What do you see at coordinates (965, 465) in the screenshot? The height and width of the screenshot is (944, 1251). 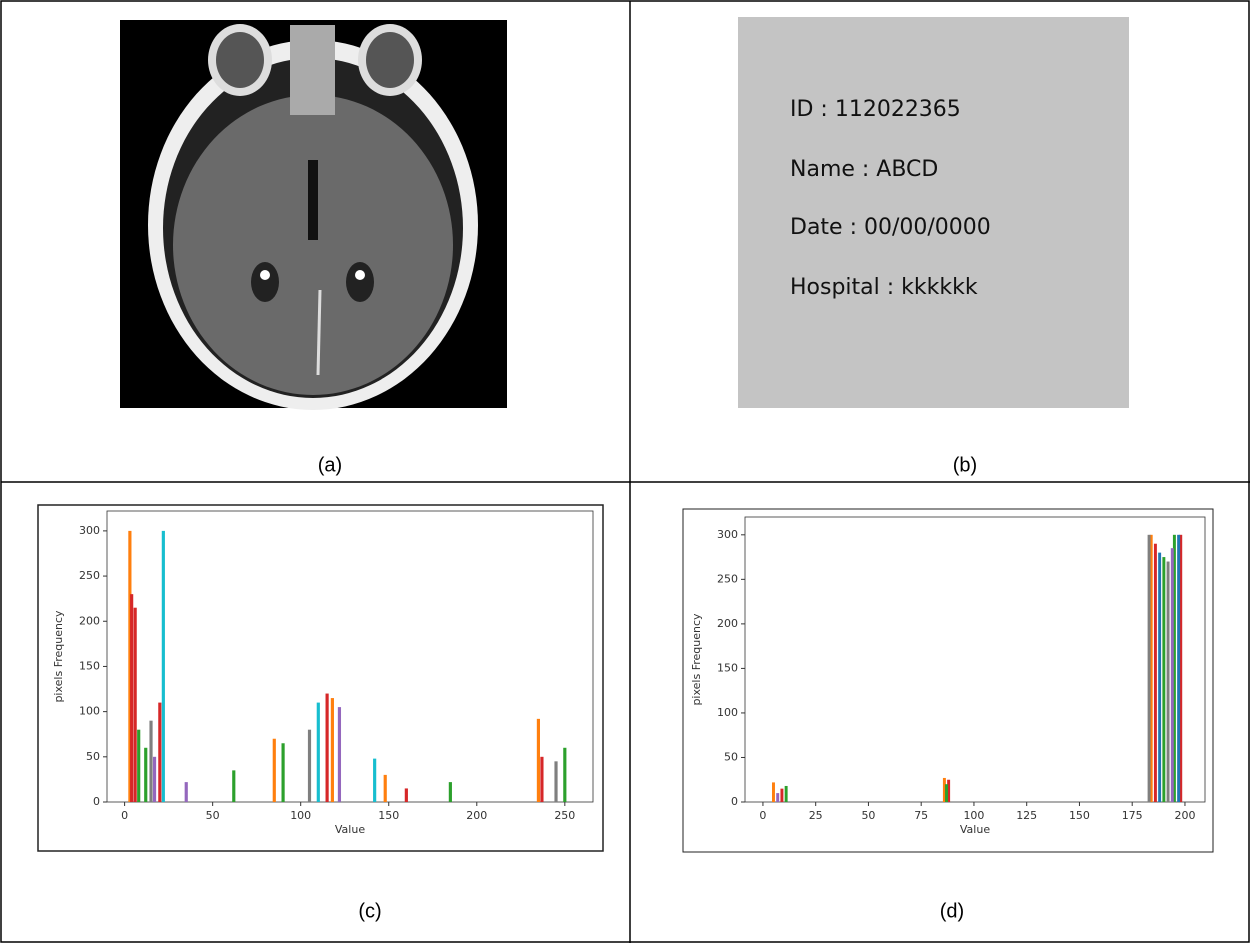 I see `caption: (b)` at bounding box center [965, 465].